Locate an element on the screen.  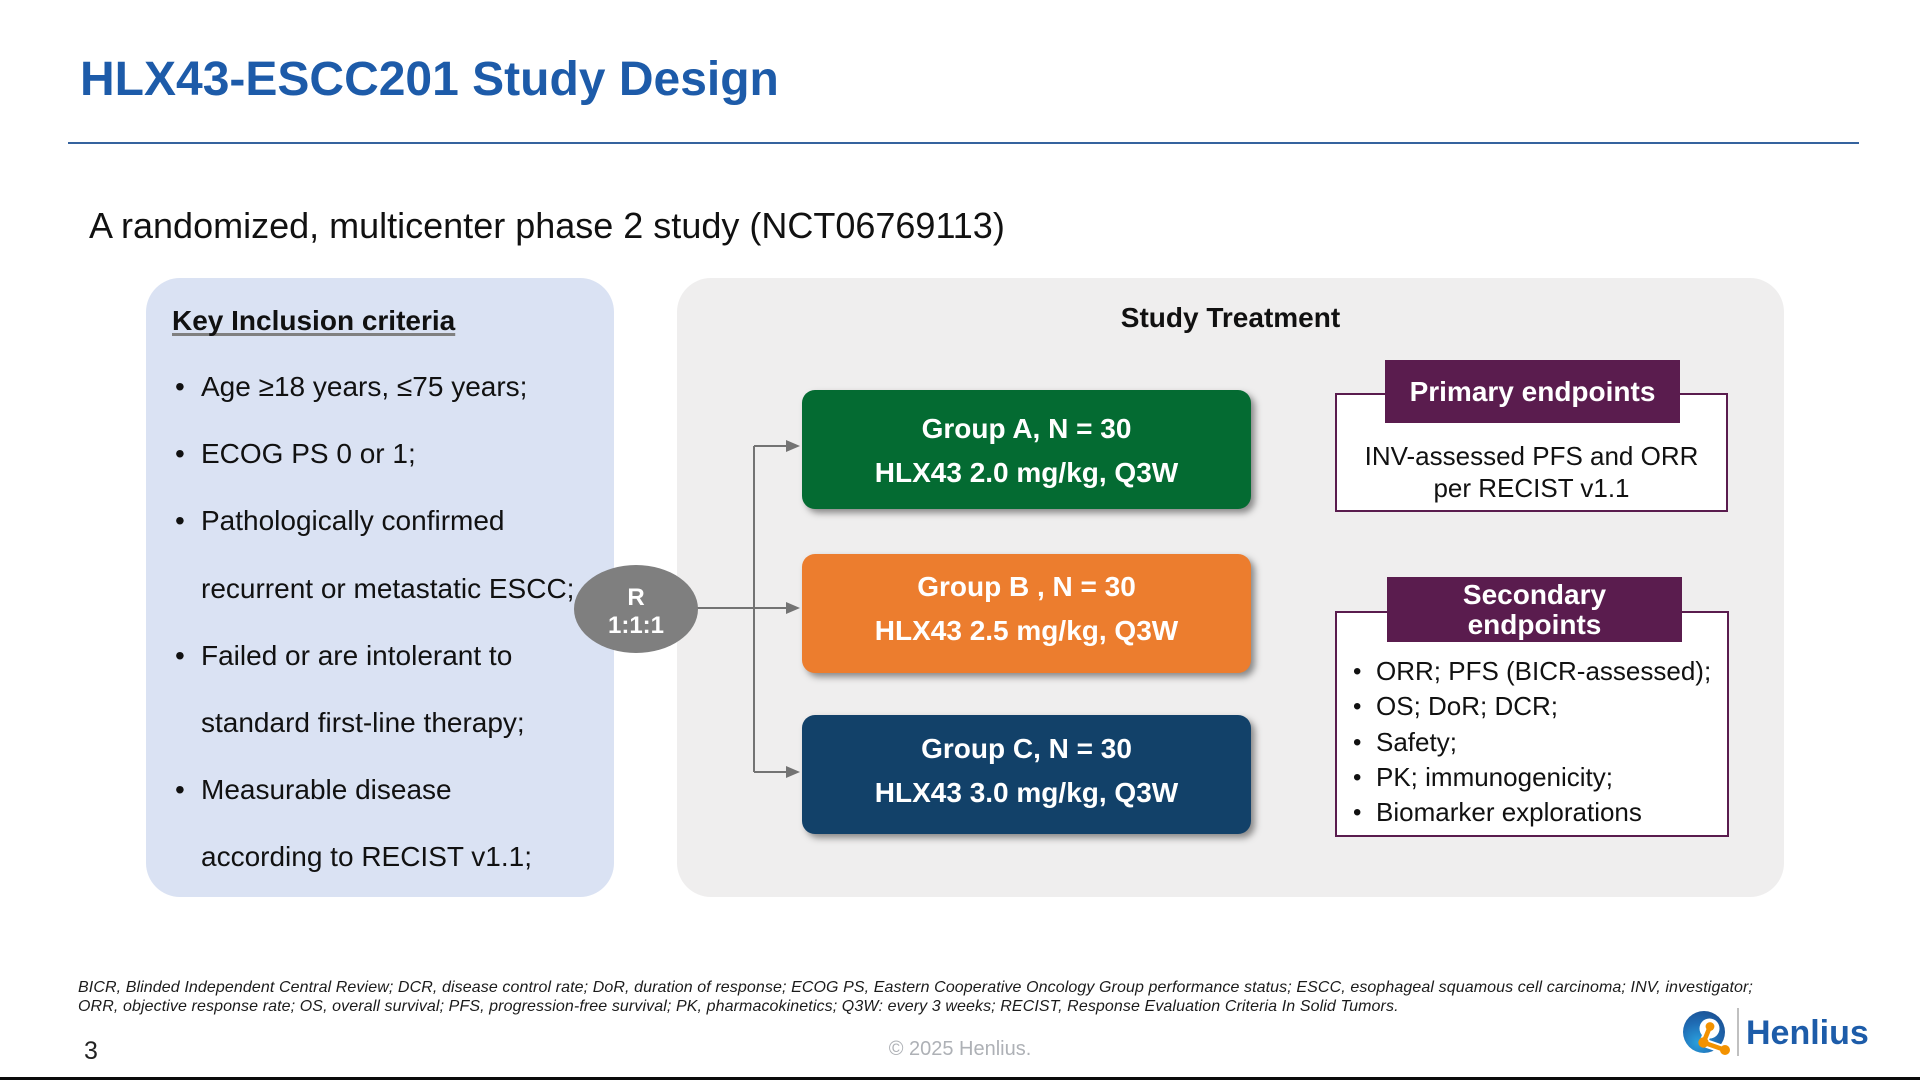
svg-text: 1:1:1 is located at coordinates (636, 625).